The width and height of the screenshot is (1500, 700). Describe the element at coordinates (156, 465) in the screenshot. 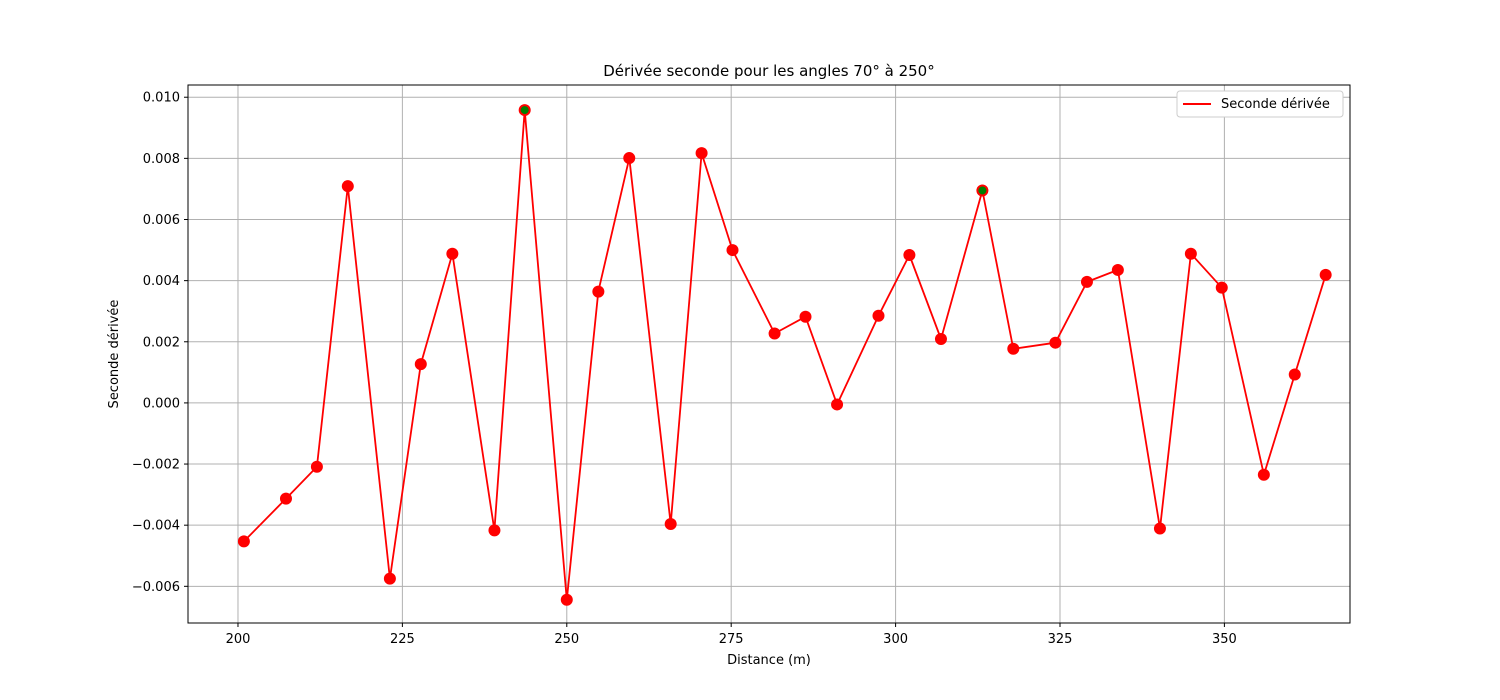

I see `y-tick-label: −0.002` at that location.